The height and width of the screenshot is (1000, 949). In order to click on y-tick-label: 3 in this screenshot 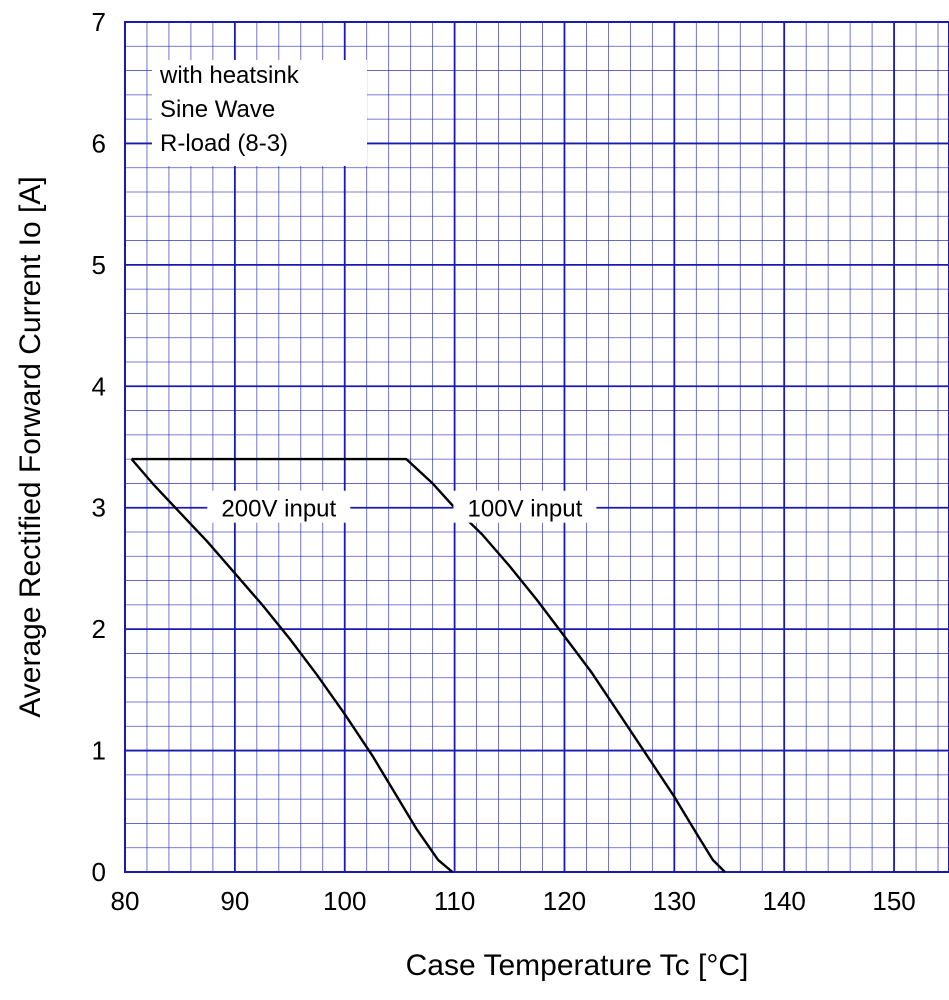, I will do `click(99, 508)`.